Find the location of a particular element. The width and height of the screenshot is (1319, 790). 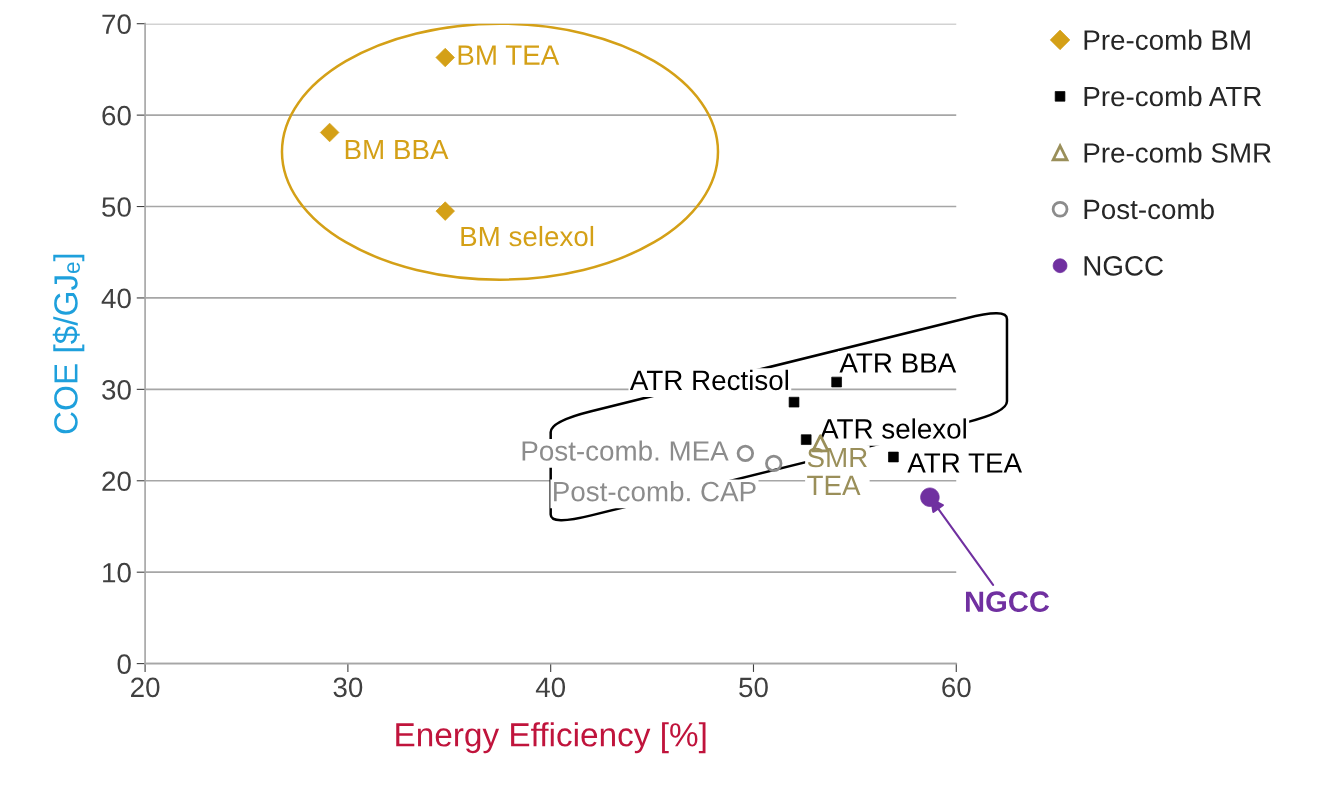

y-tick-label: 60 is located at coordinates (116, 115).